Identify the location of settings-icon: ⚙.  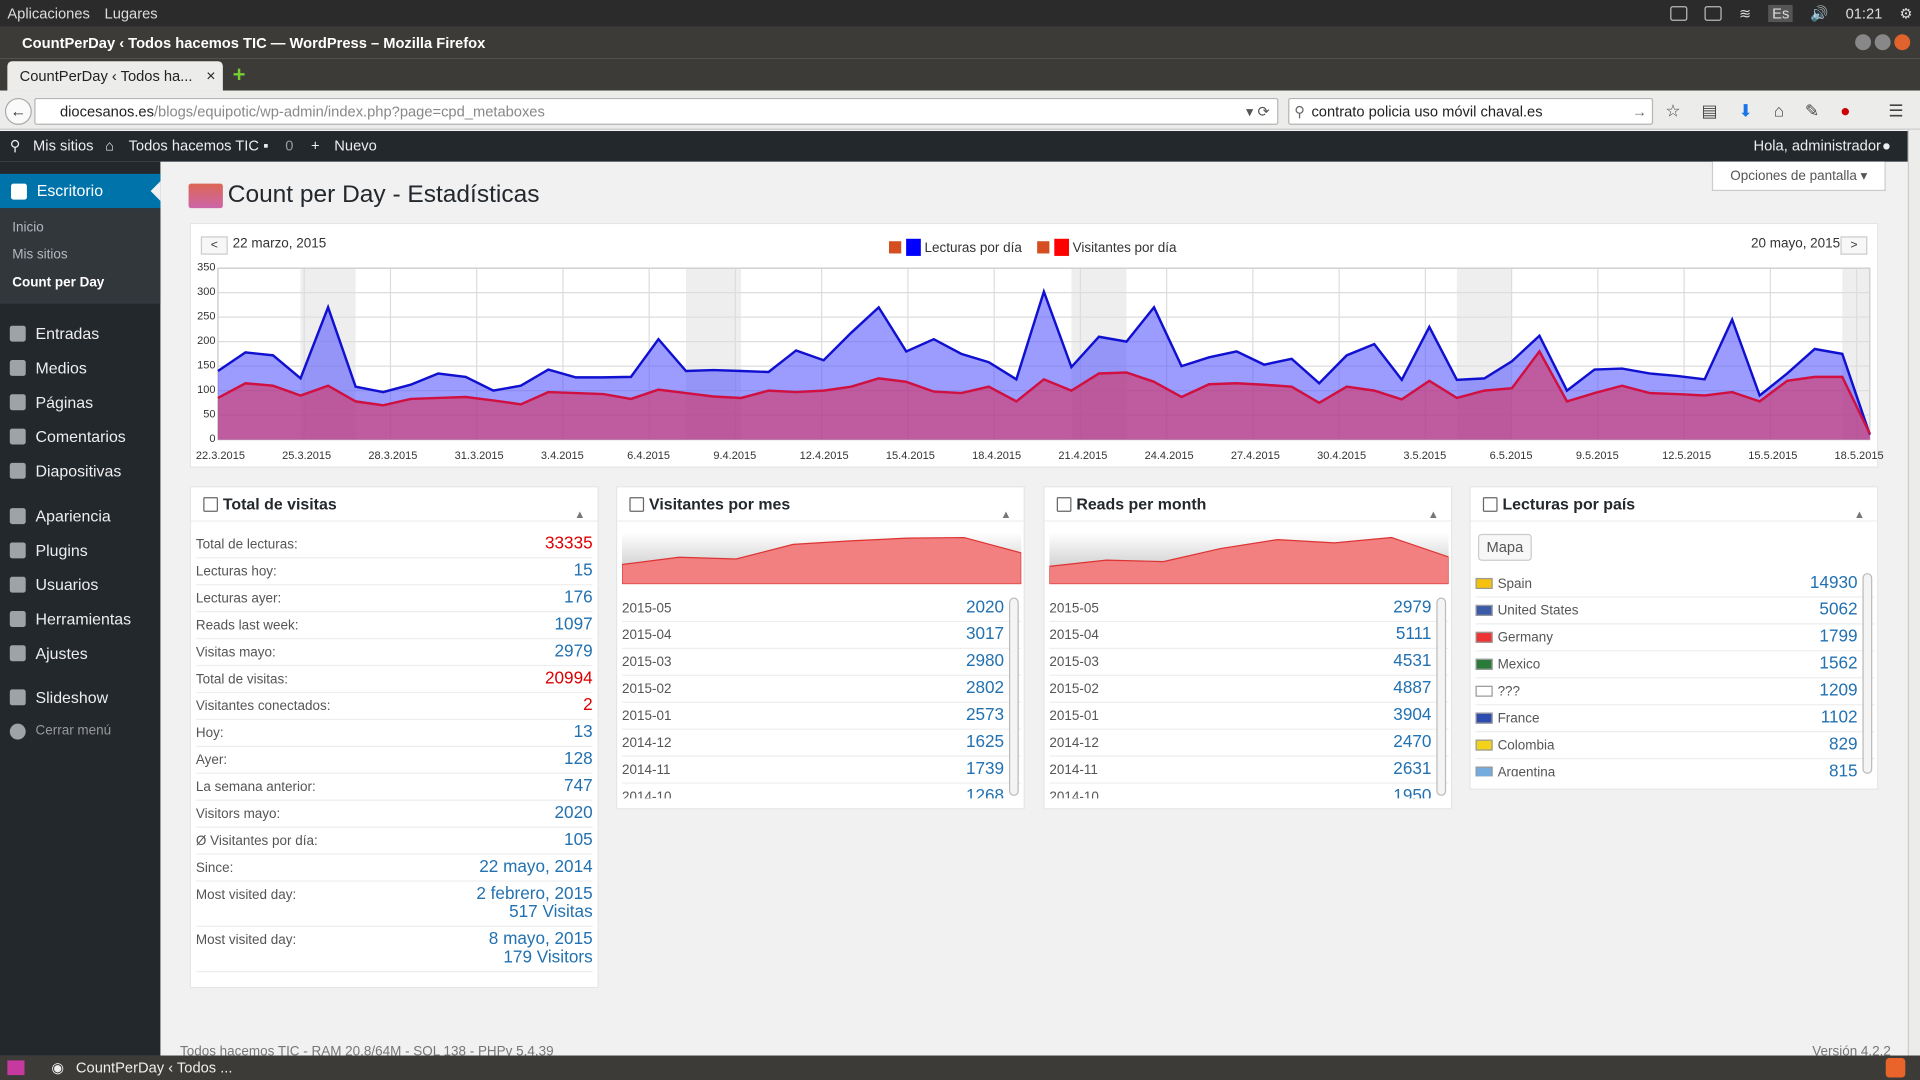
(1906, 13).